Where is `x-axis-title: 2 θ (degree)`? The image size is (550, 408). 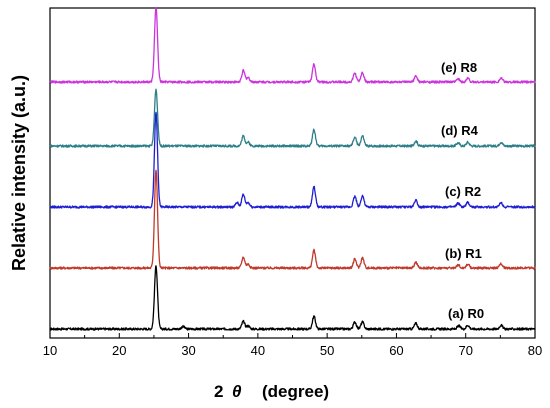 x-axis-title: 2 θ (degree) is located at coordinates (271, 391).